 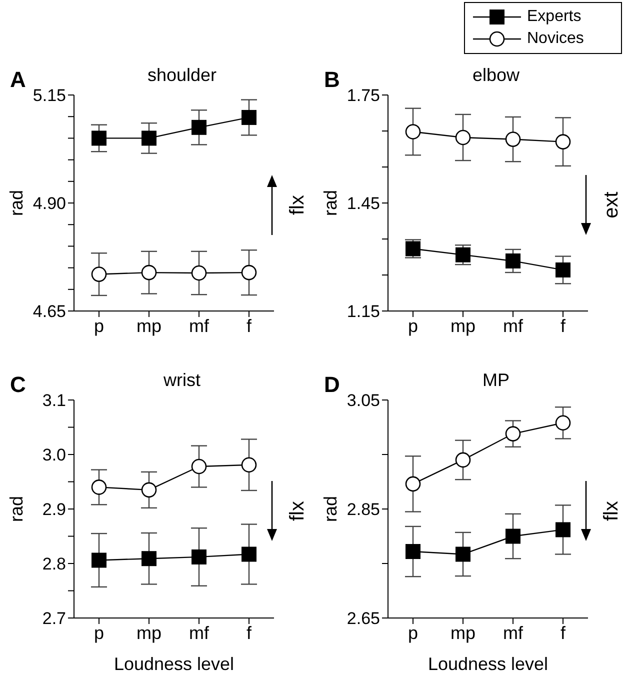 What do you see at coordinates (54, 455) in the screenshot?
I see `y-tick-label: 3.0` at bounding box center [54, 455].